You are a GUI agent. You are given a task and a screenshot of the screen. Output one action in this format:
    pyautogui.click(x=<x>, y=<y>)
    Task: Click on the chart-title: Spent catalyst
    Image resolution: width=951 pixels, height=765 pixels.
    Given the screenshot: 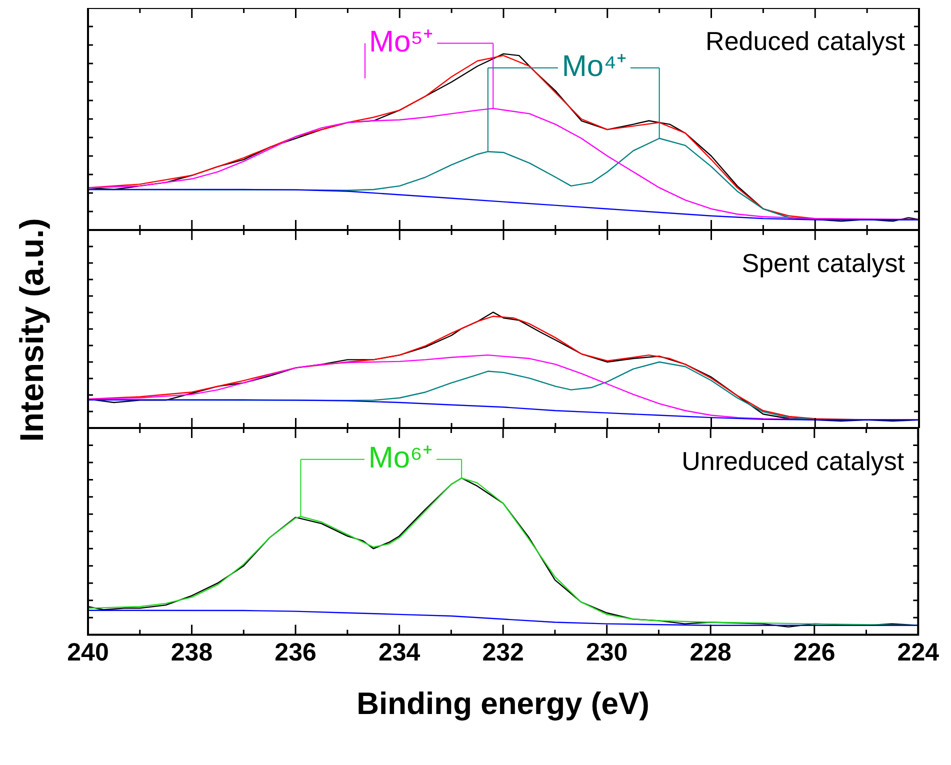 What is the action you would take?
    pyautogui.click(x=824, y=263)
    